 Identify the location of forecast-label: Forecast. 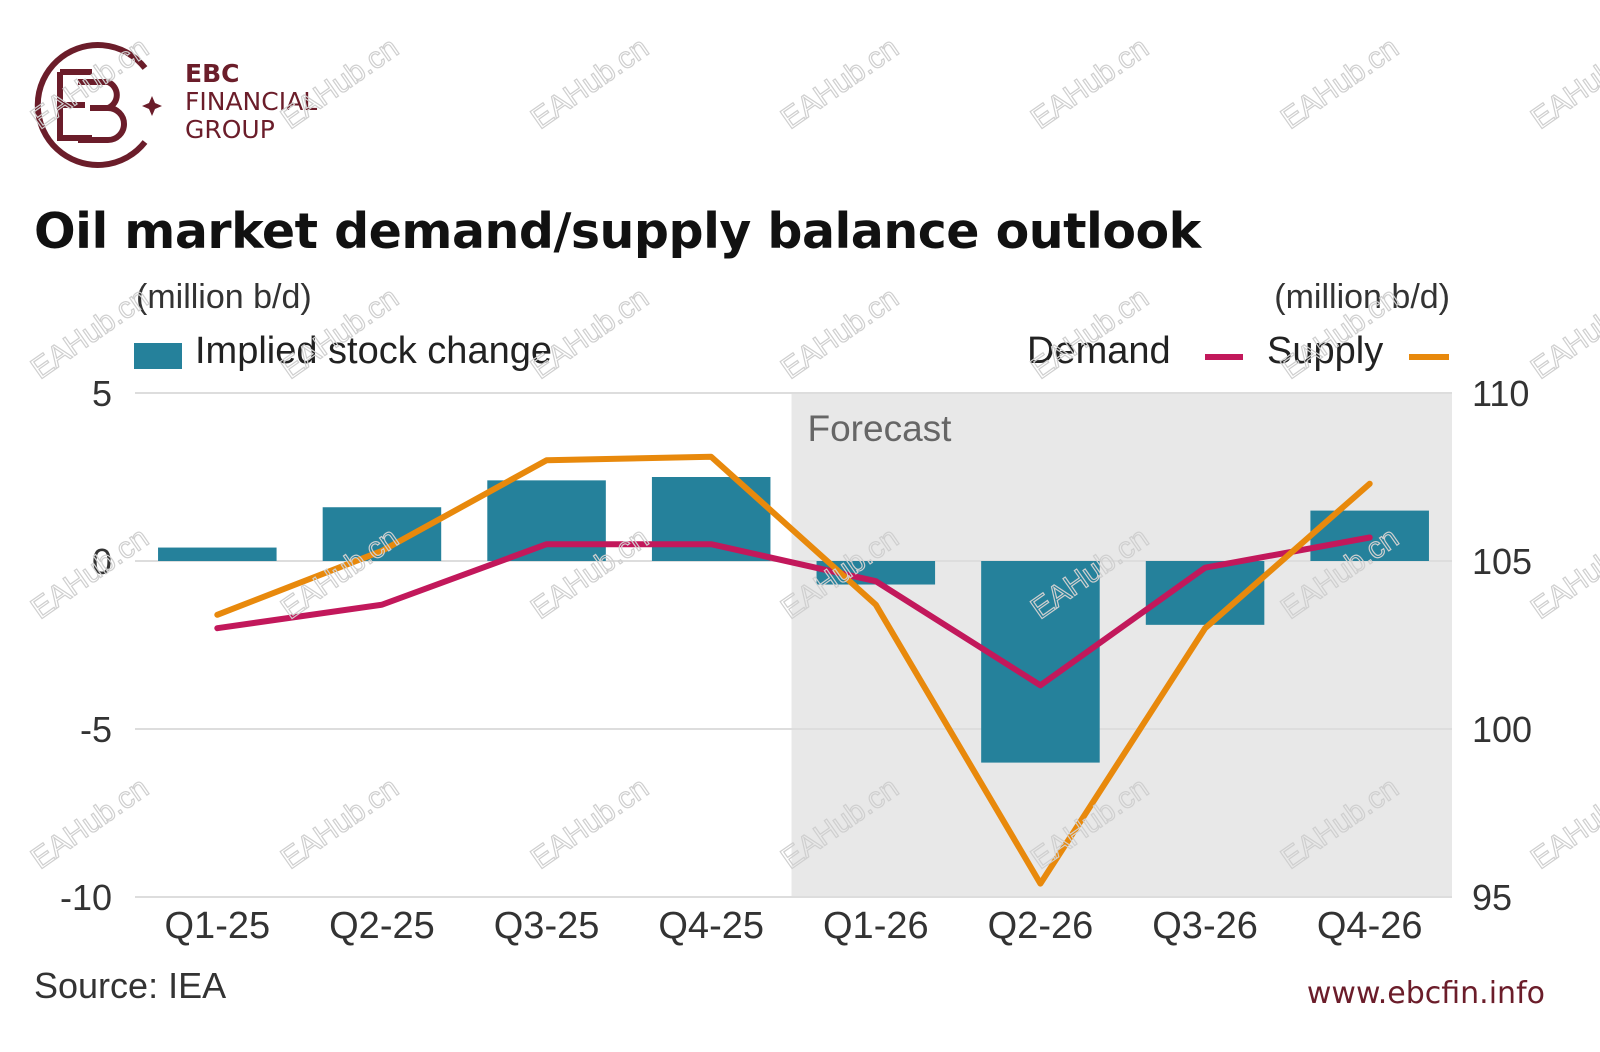
(880, 428).